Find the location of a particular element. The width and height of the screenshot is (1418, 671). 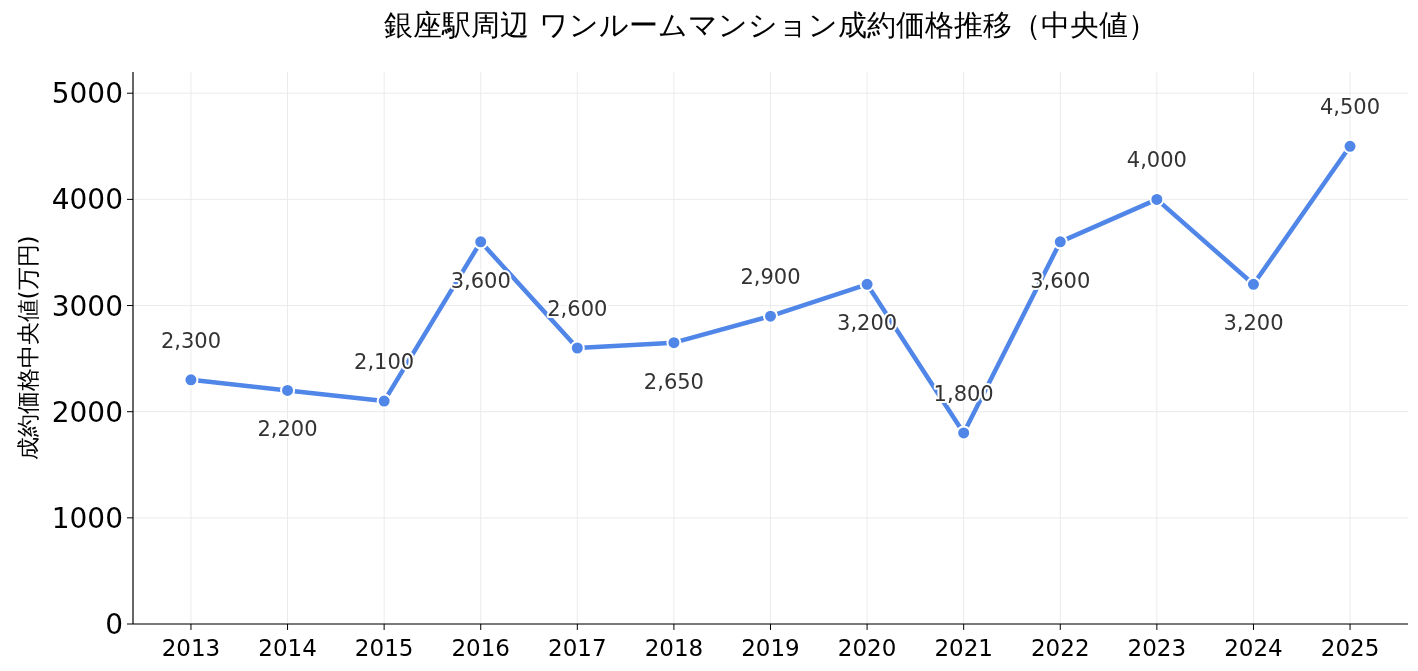

x-tick-label: 2022 is located at coordinates (1060, 648).